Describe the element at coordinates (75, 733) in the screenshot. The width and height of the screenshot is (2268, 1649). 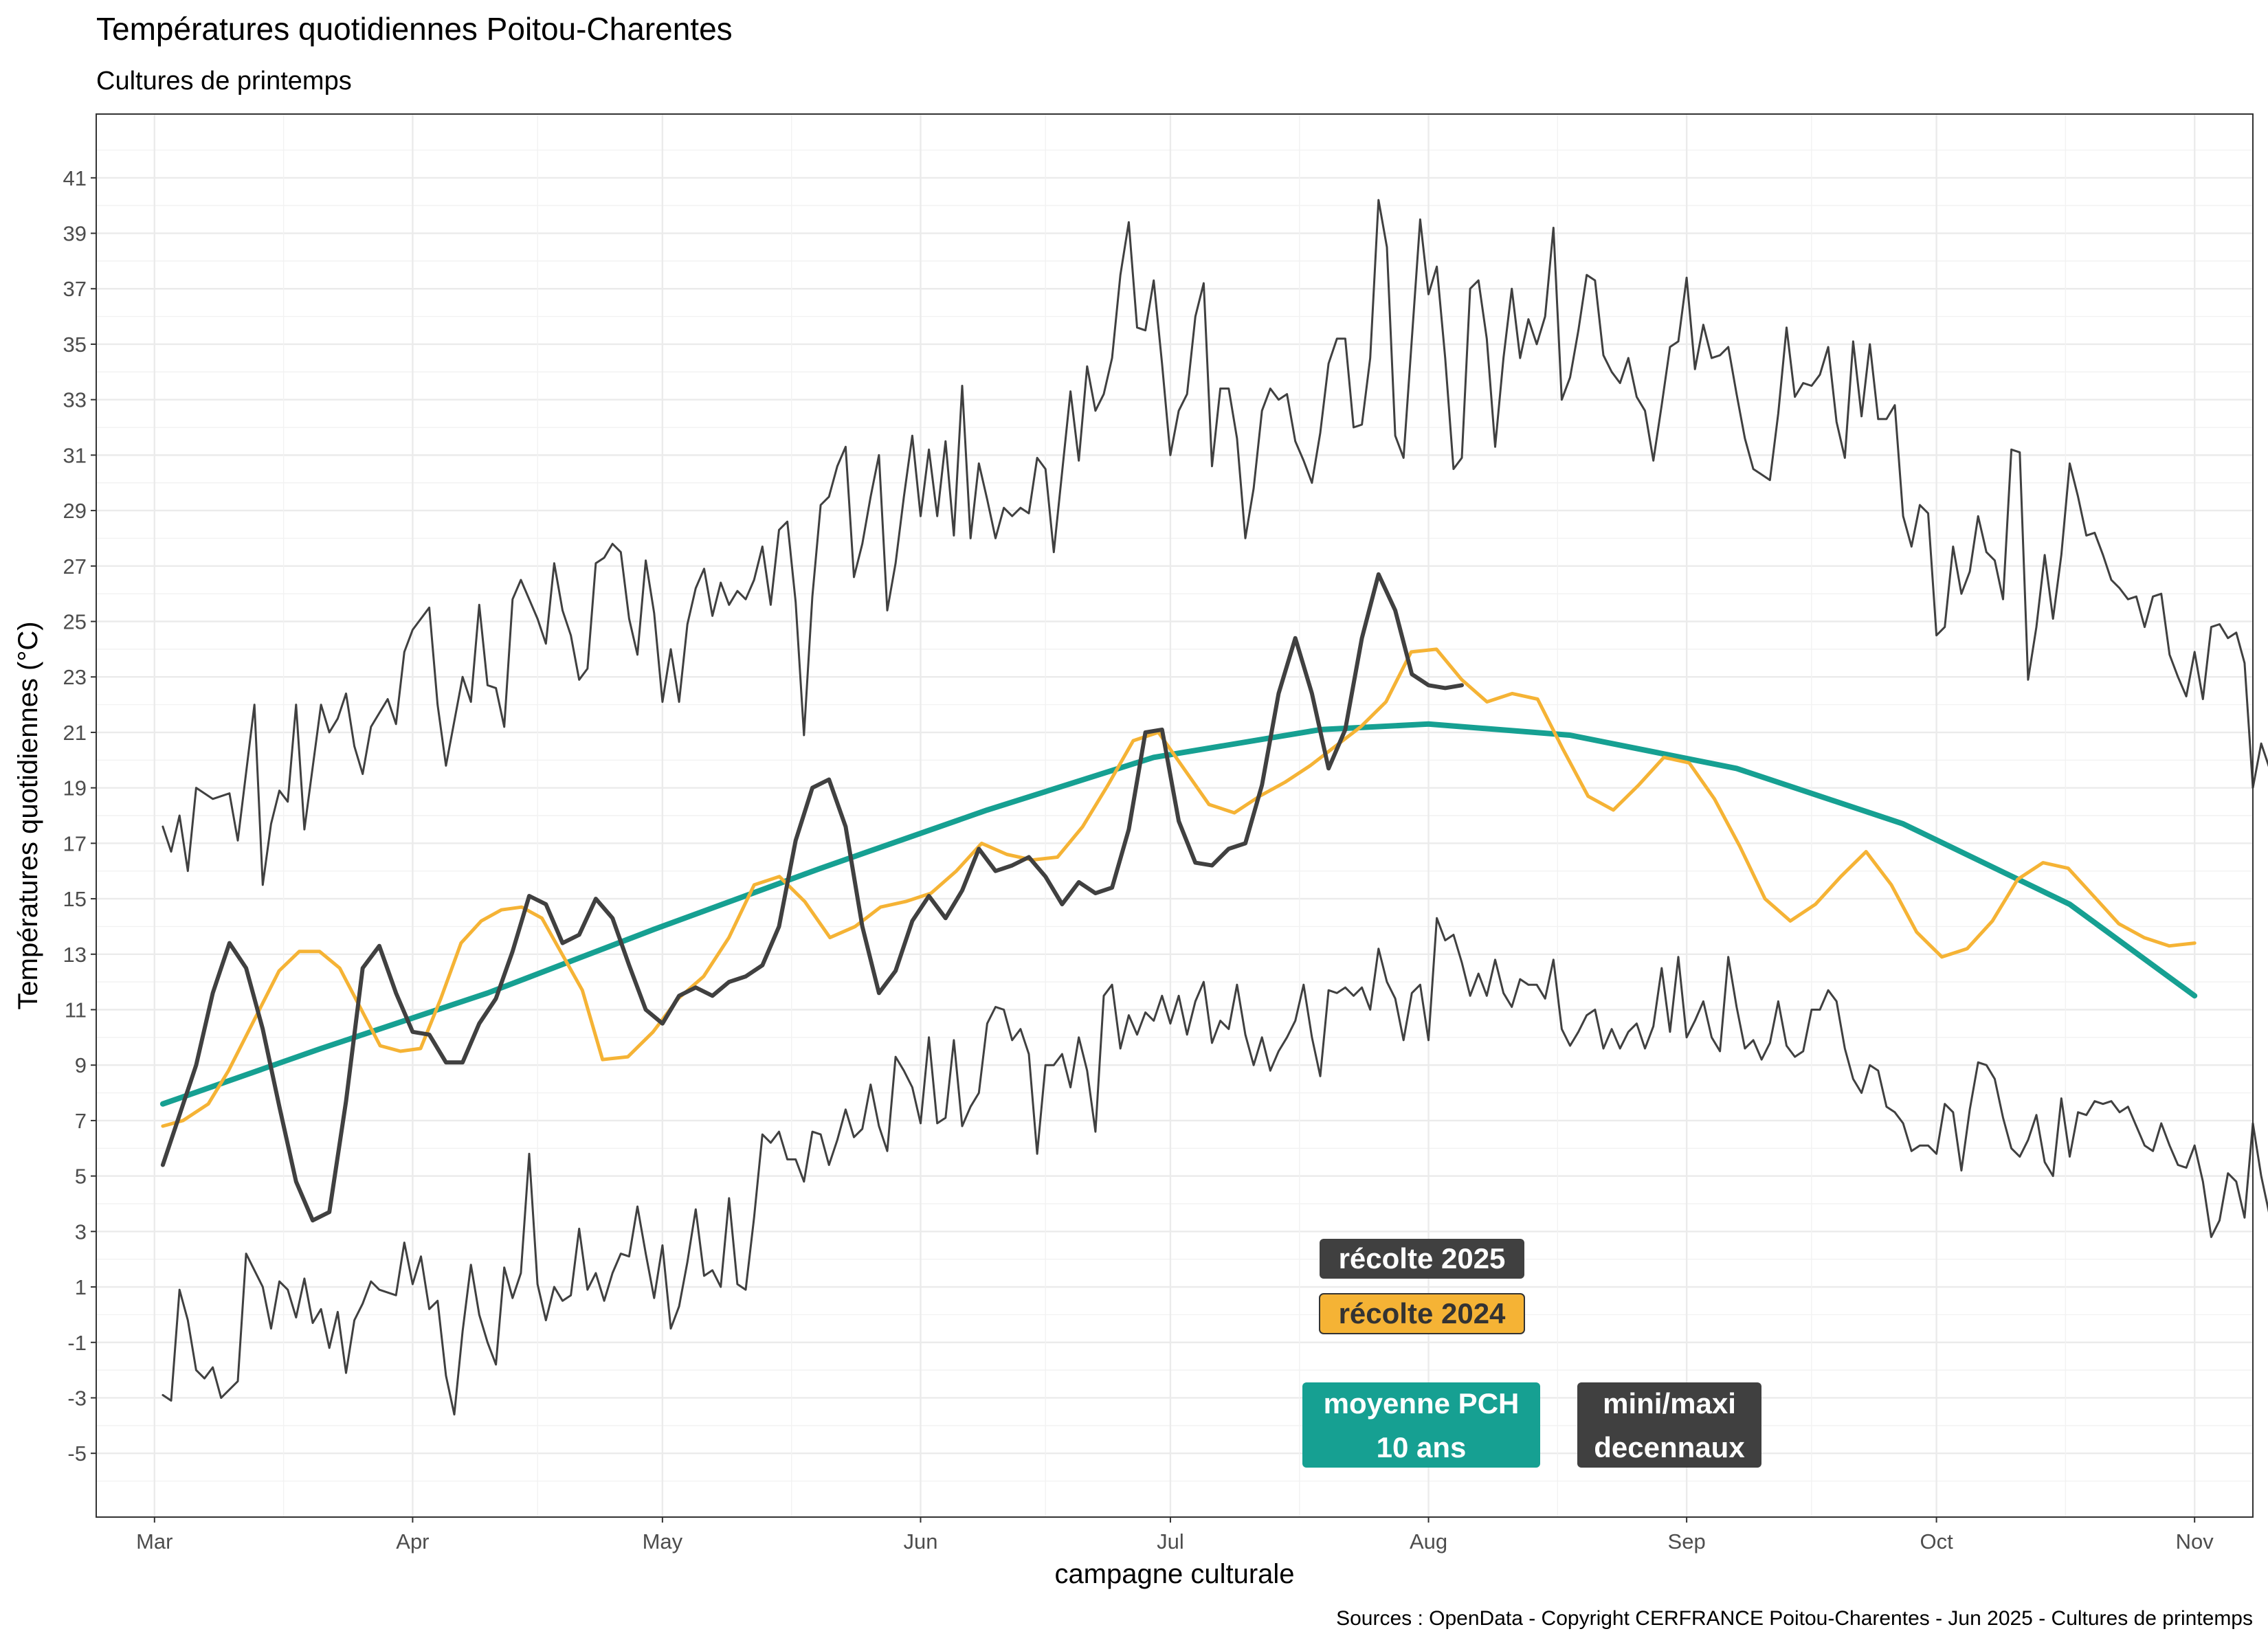
I see `y-tick-label: 21` at that location.